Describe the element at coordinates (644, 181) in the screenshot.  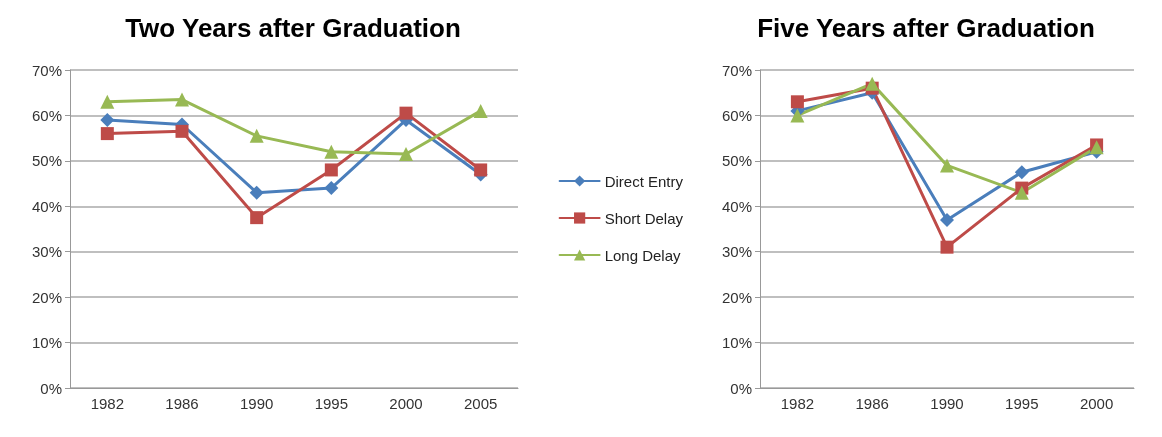
I see `legend-label: Direct Entry` at that location.